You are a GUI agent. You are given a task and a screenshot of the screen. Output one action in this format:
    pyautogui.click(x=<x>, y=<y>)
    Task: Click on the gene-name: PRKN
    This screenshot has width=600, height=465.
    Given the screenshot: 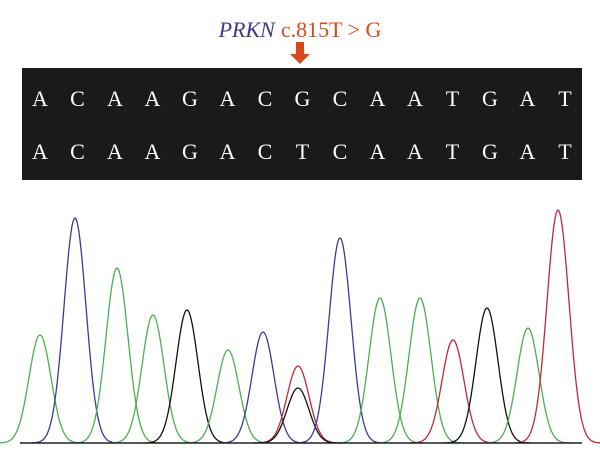 What is the action you would take?
    pyautogui.click(x=247, y=29)
    